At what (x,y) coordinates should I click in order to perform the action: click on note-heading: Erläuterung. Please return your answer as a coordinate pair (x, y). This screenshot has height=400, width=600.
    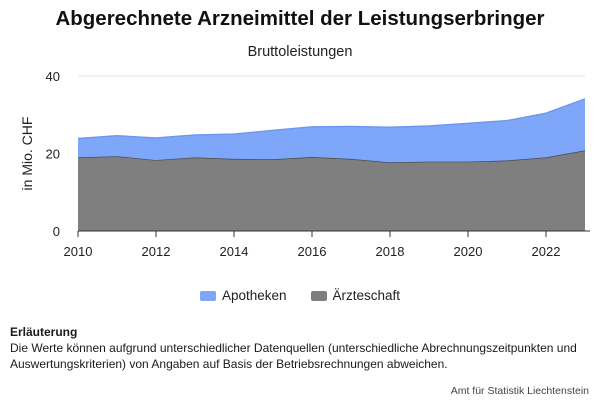
    Looking at the image, I should click on (44, 332).